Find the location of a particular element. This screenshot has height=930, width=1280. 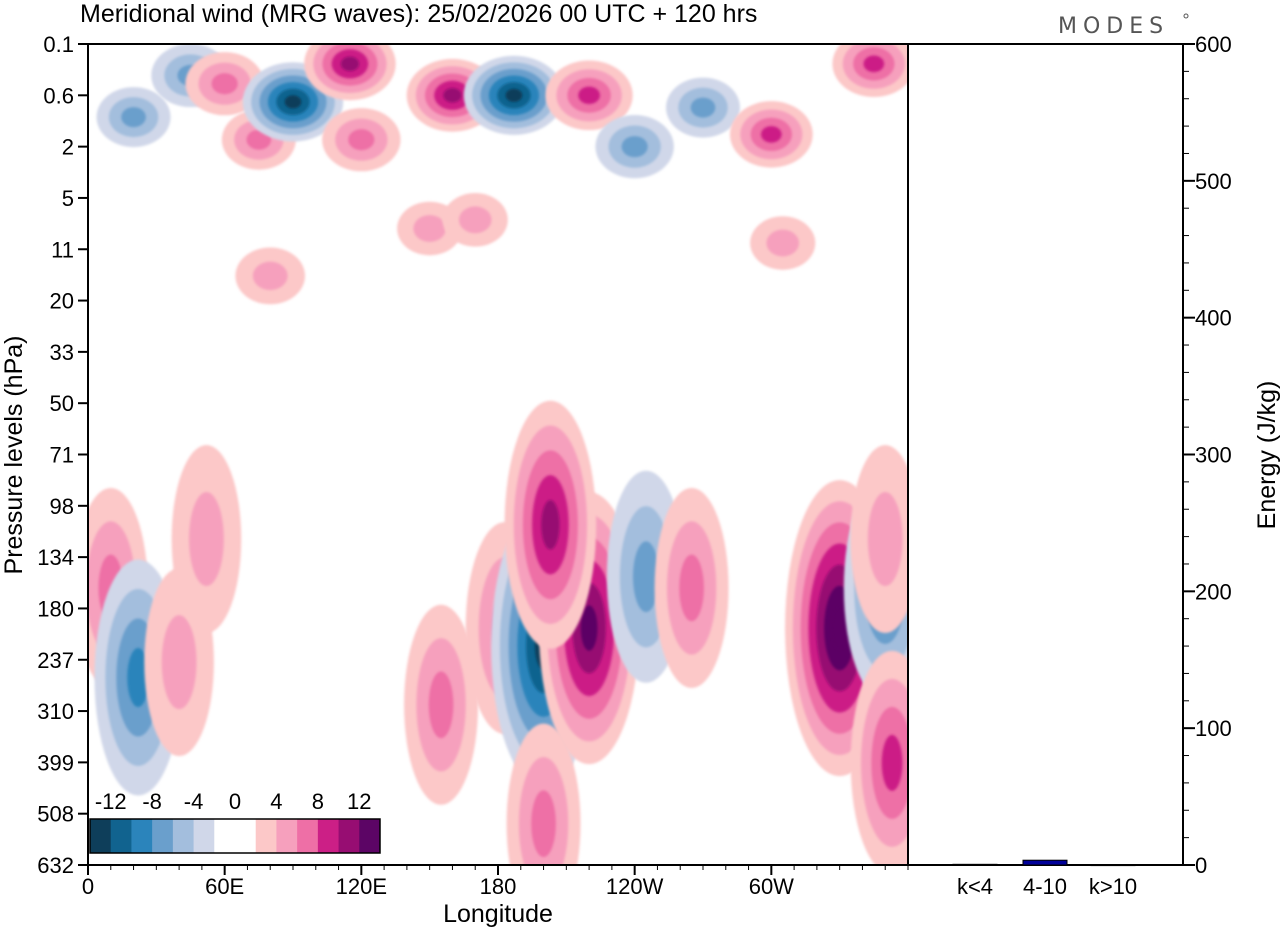

colorbar-label: 0 is located at coordinates (235, 801).